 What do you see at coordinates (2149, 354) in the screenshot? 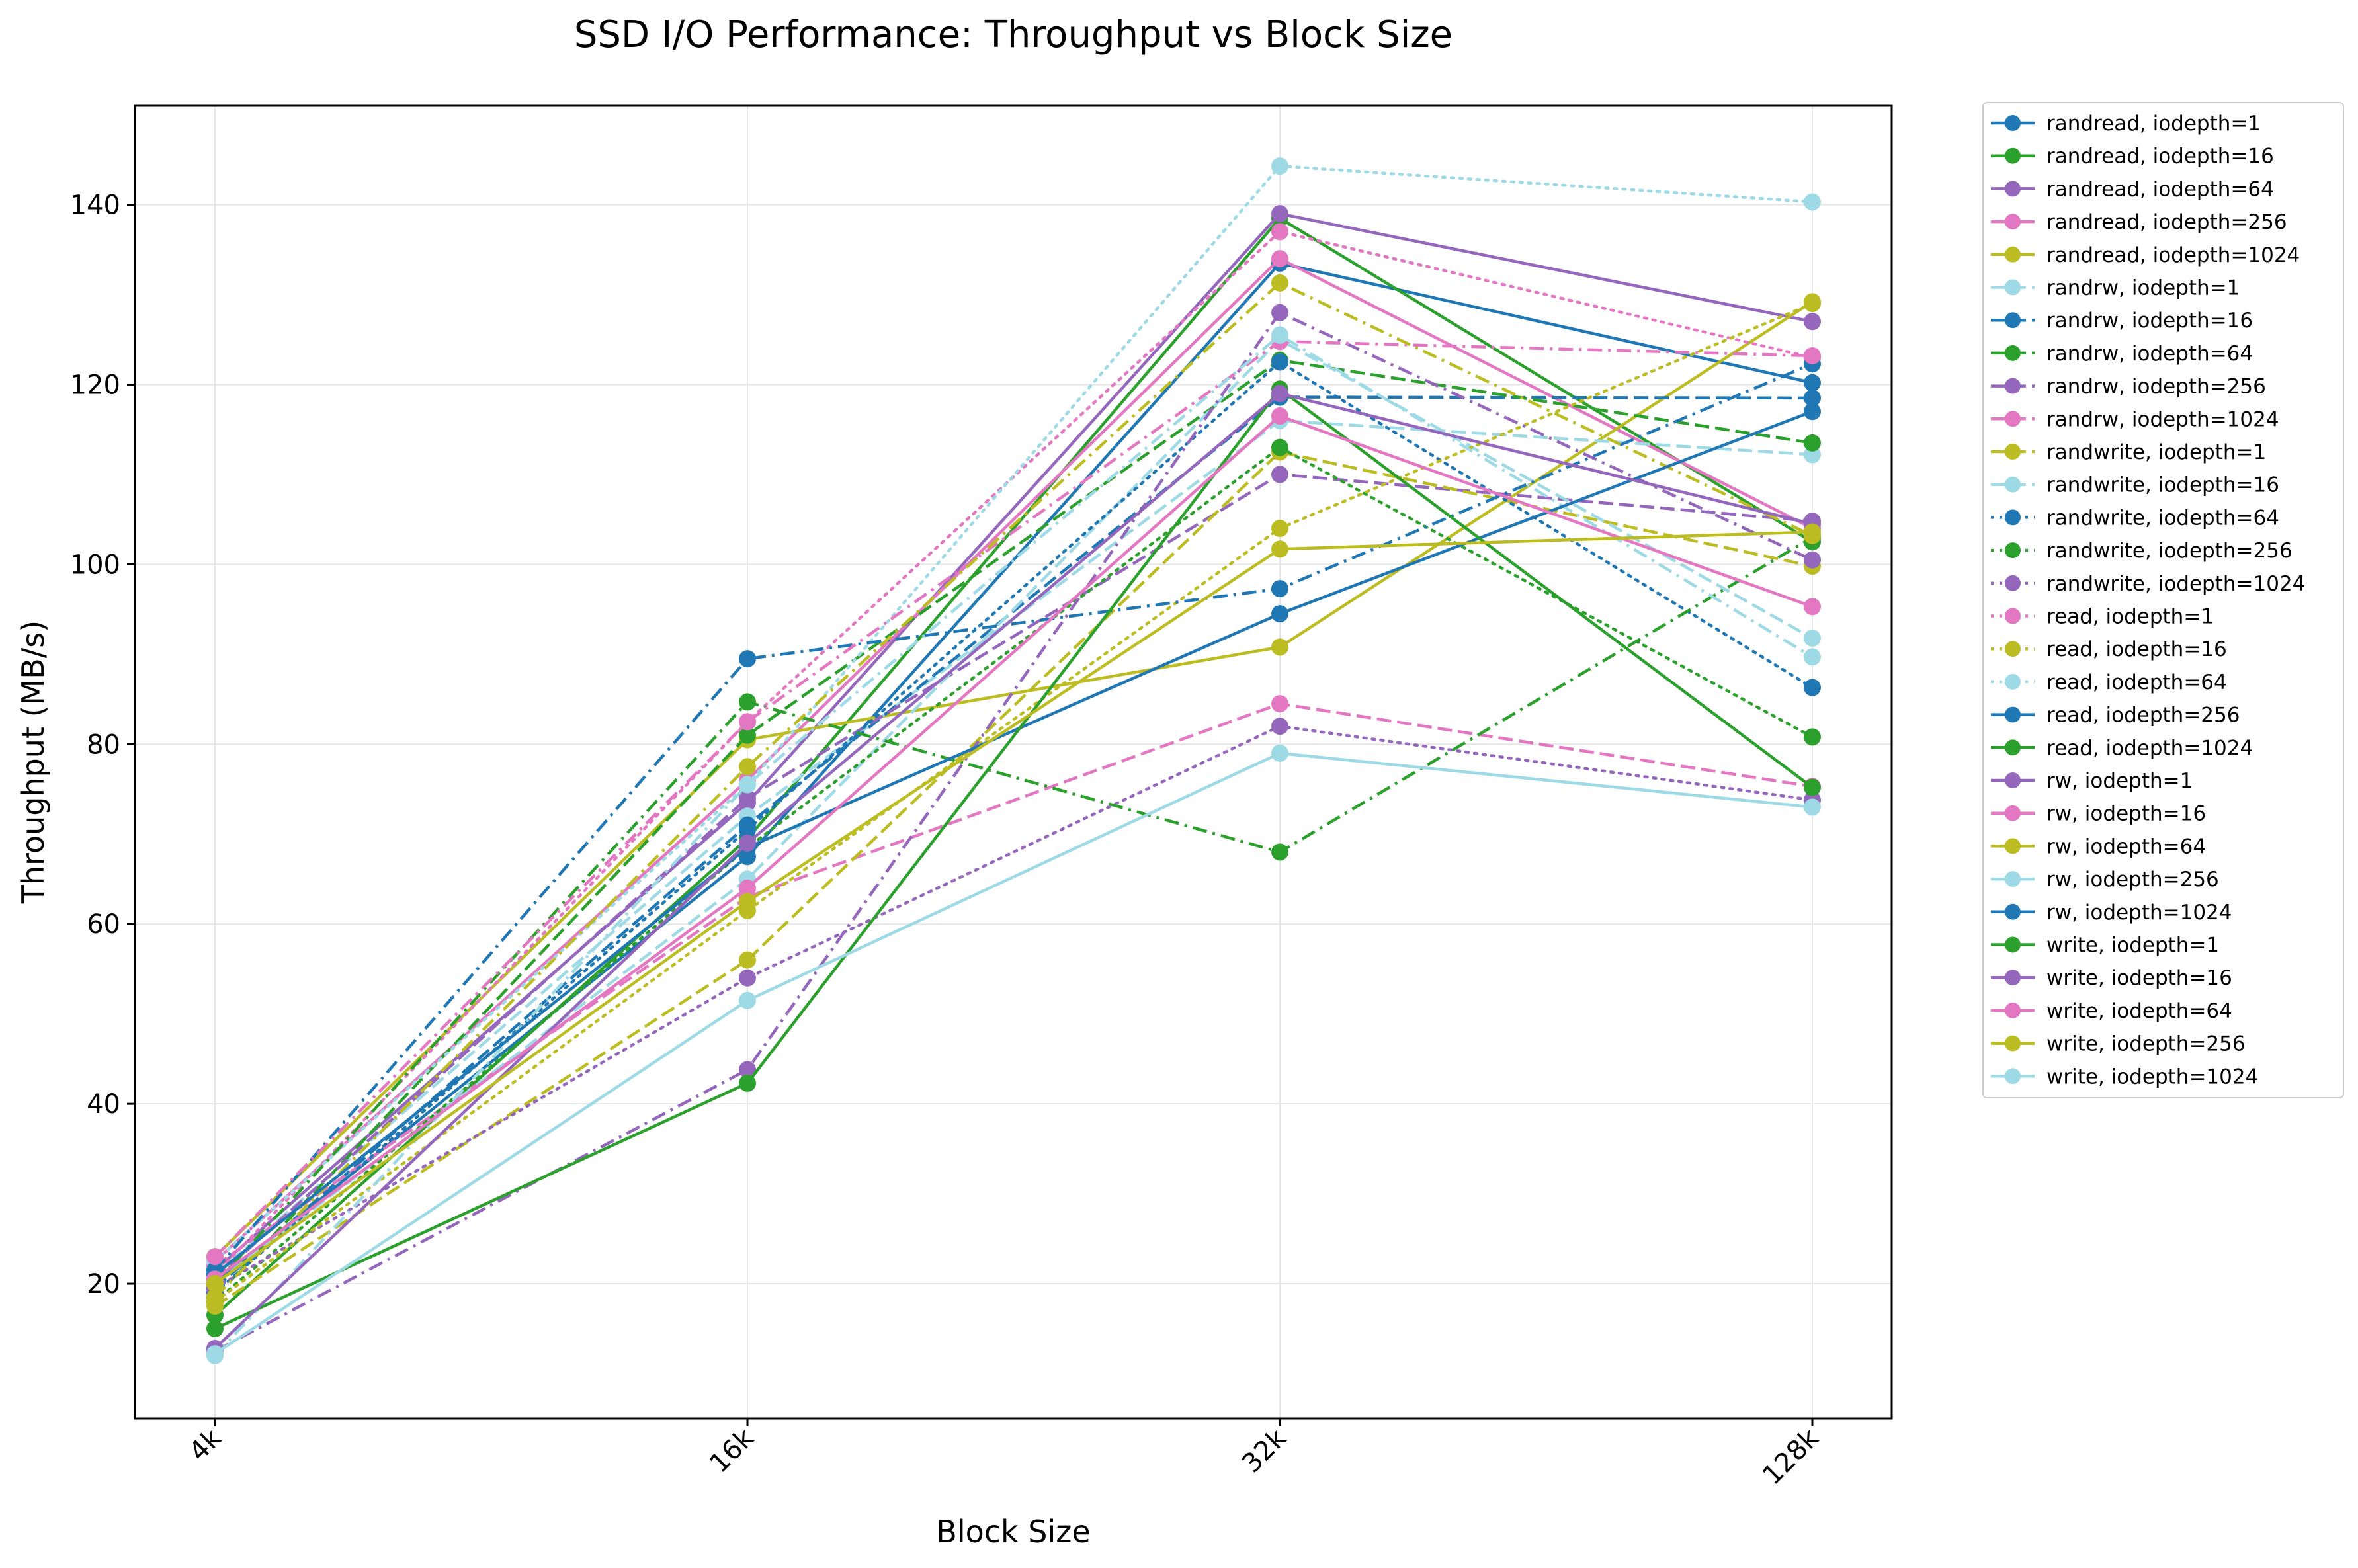
I see `legend-label: randrw, iodepth=64` at bounding box center [2149, 354].